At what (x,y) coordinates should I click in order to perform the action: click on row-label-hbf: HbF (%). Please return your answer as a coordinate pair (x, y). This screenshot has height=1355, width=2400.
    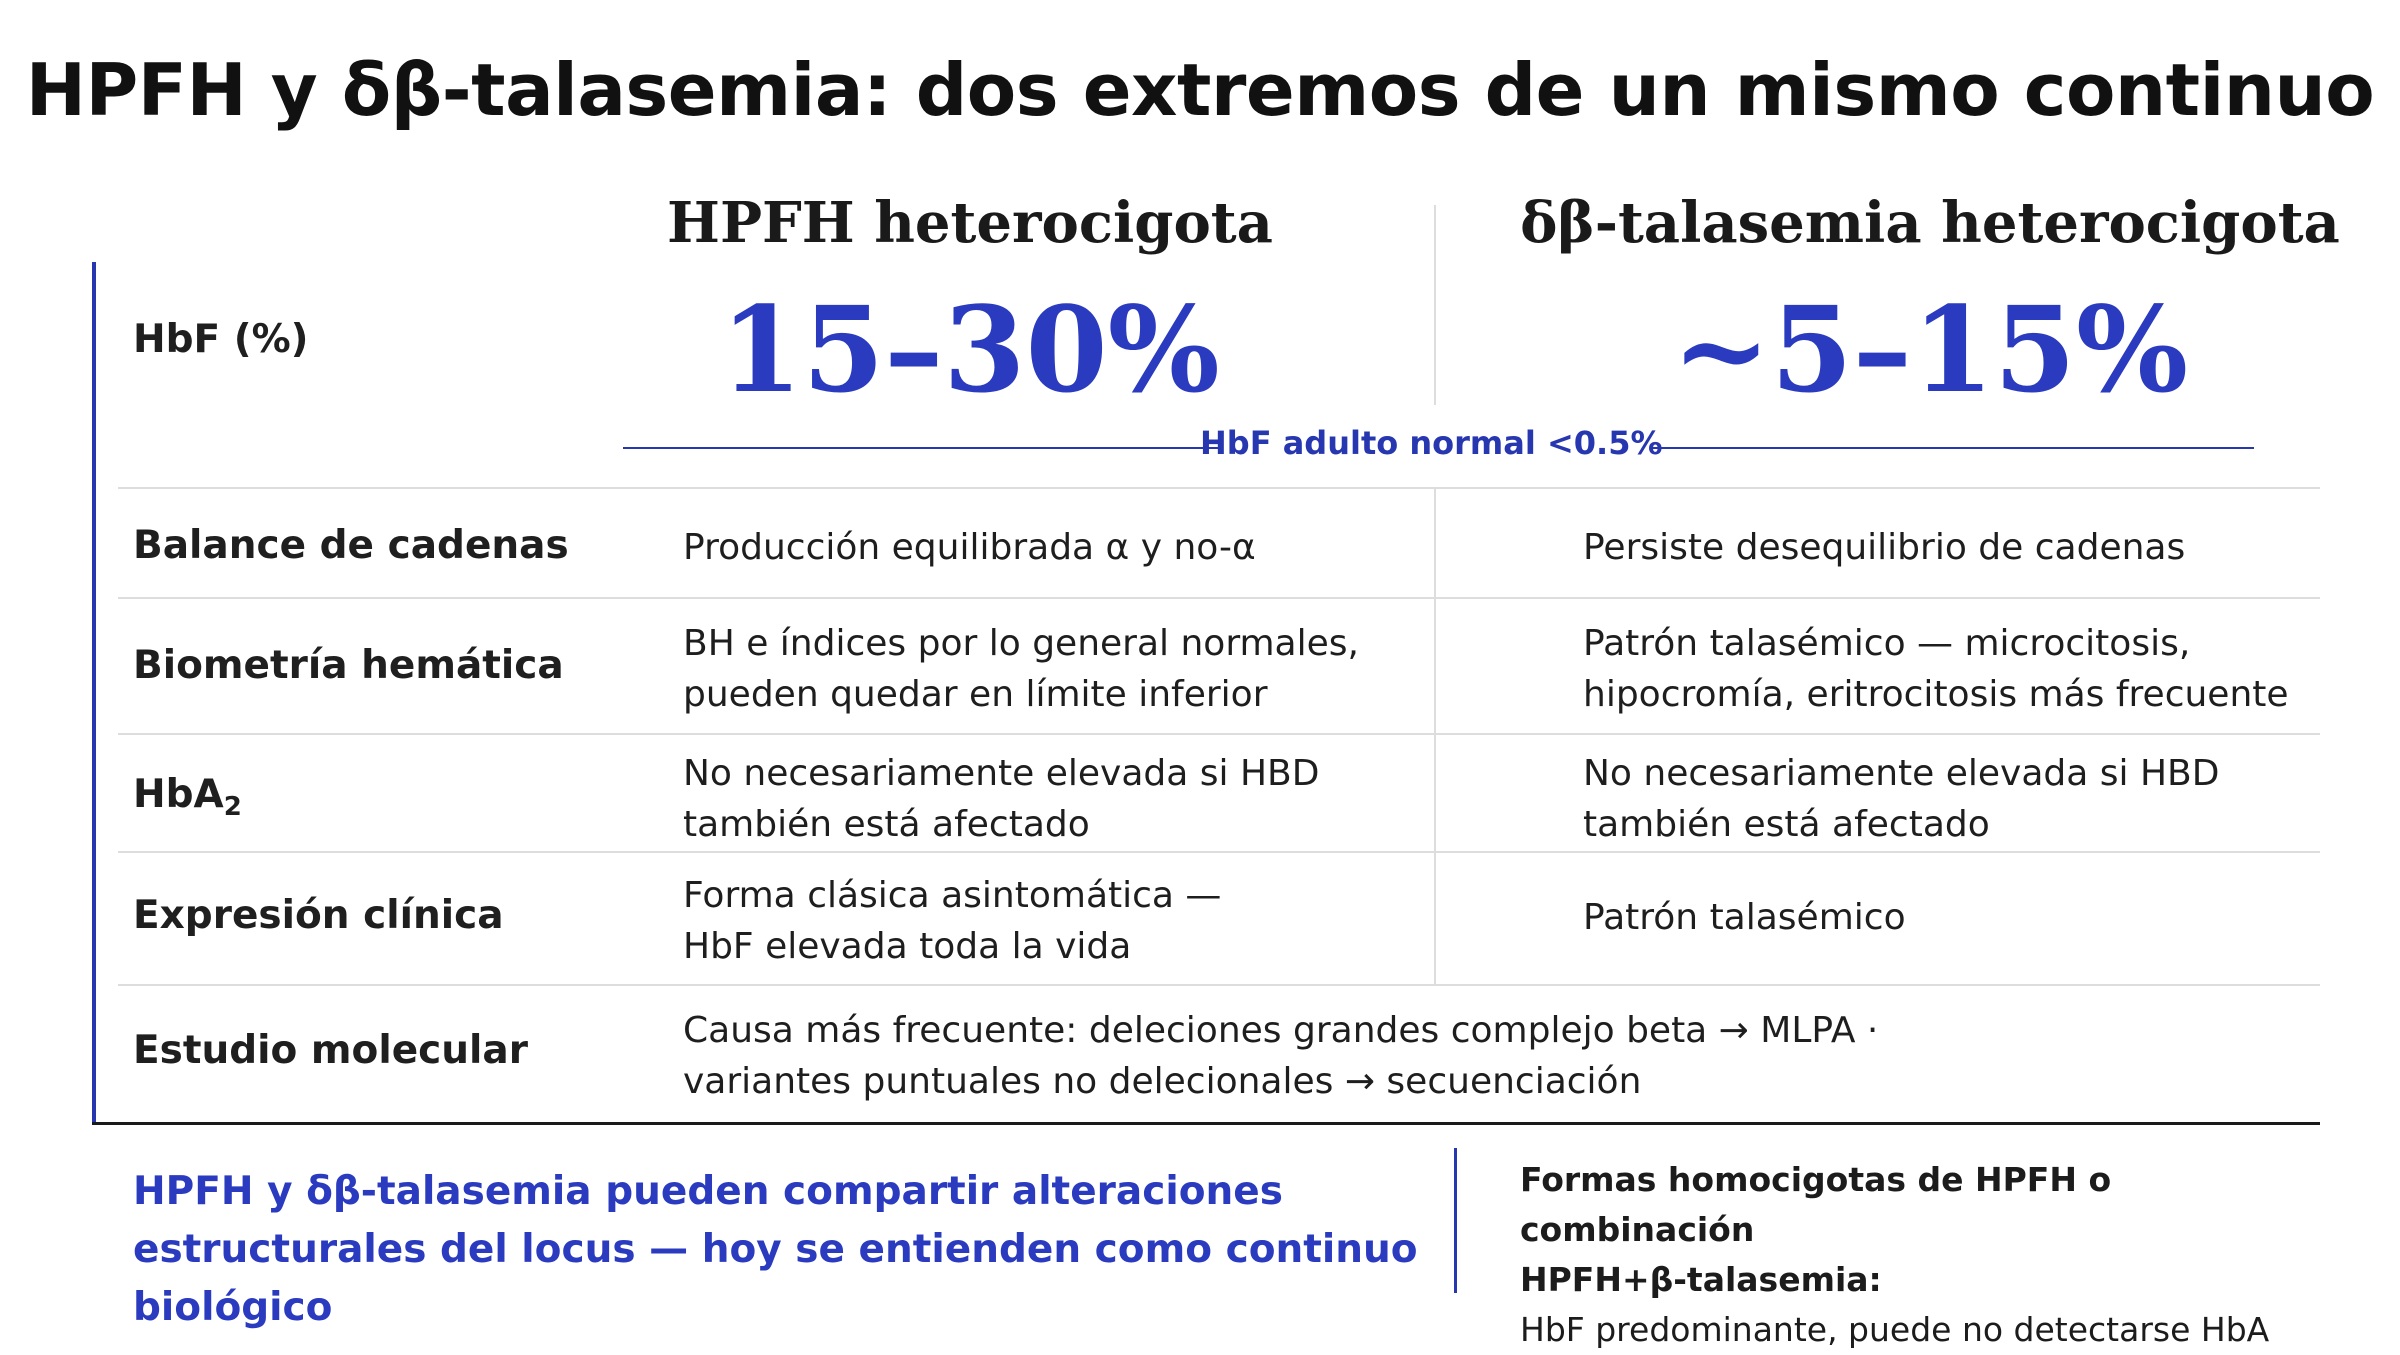
    Looking at the image, I should click on (221, 339).